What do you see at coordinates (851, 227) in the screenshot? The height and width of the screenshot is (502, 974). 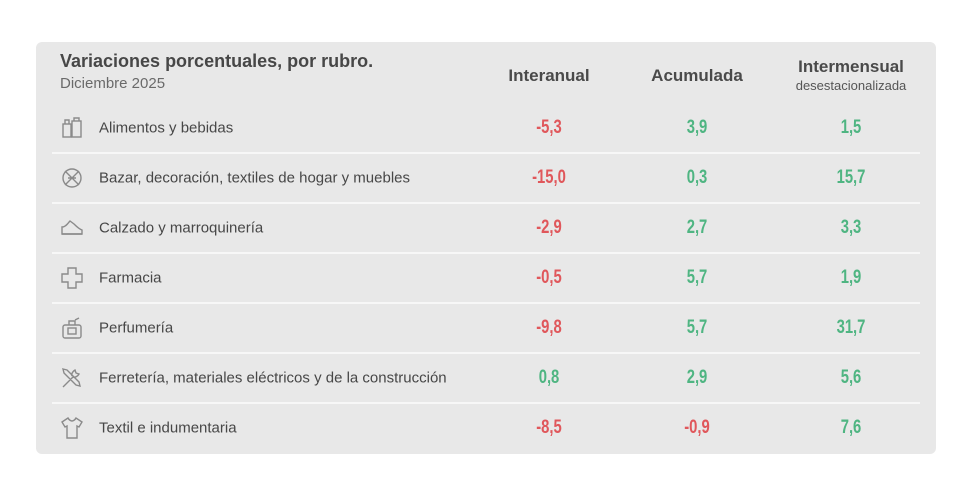 I see `value-cell: 3,3` at bounding box center [851, 227].